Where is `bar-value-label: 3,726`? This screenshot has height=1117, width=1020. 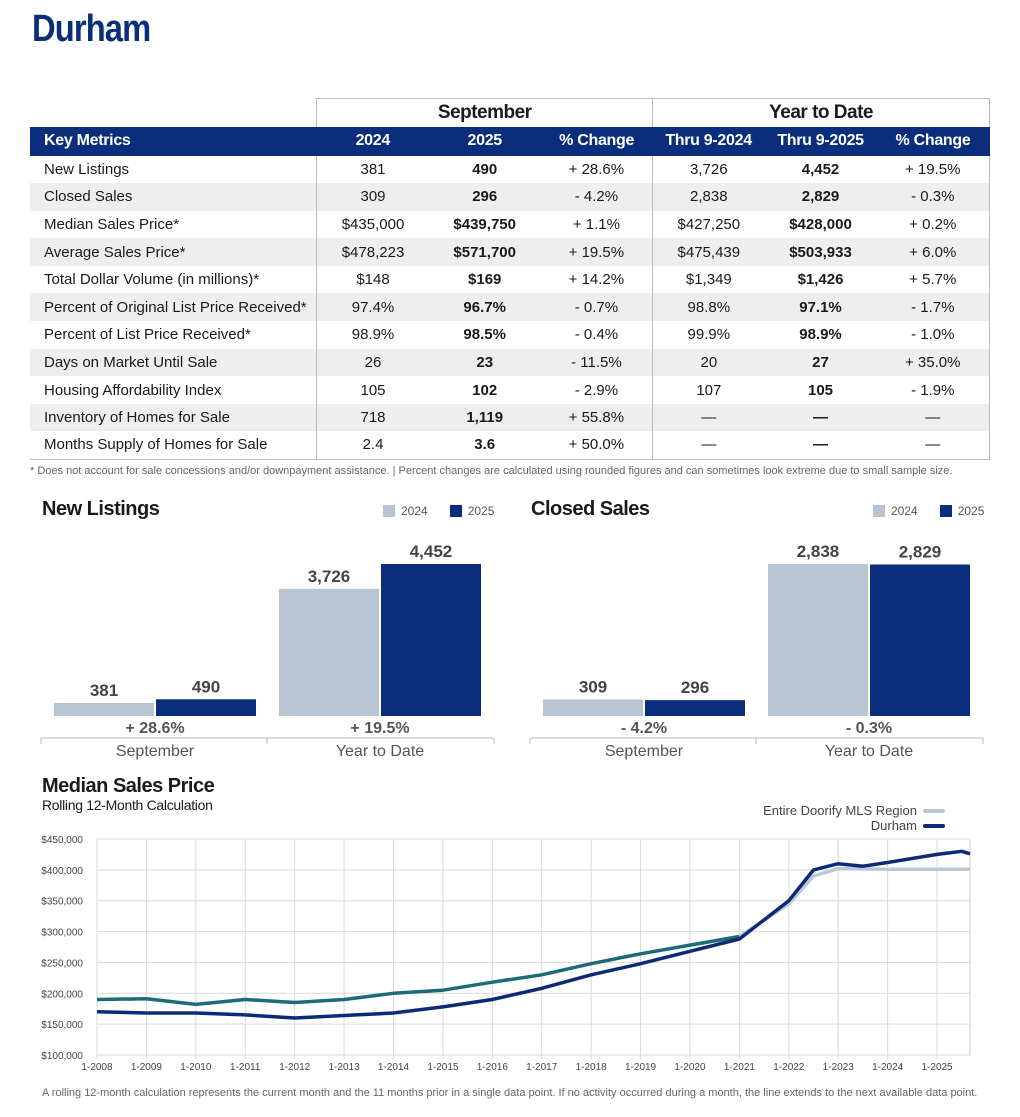
bar-value-label: 3,726 is located at coordinates (329, 576).